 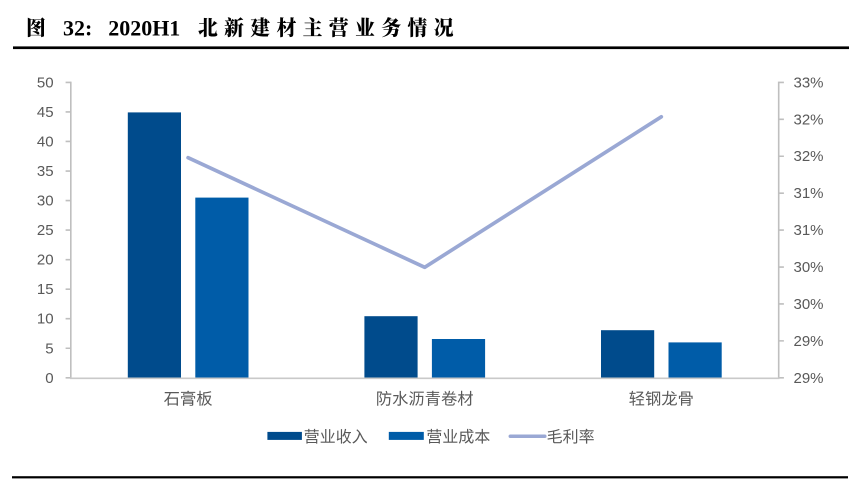 What do you see at coordinates (45, 82) in the screenshot?
I see `svg-text: 50` at bounding box center [45, 82].